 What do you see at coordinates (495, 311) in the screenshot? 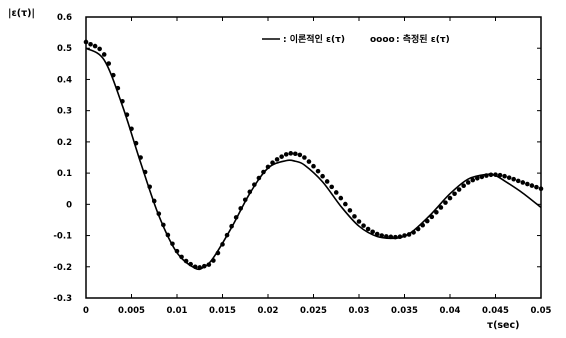
I see `x-tick-label: 0.045` at bounding box center [495, 311].